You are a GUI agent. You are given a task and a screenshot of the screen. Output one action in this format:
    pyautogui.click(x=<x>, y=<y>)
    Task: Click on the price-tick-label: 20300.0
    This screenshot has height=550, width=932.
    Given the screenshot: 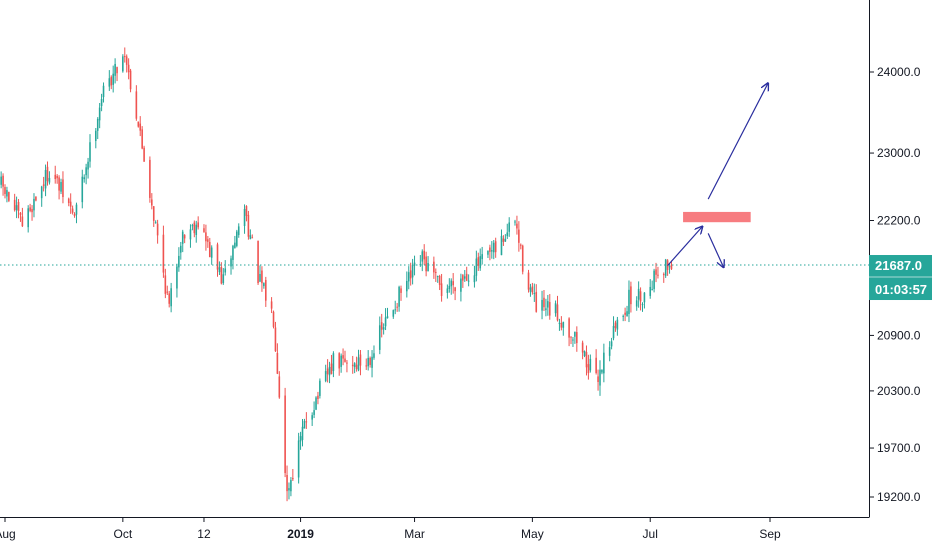 What is the action you would take?
    pyautogui.click(x=899, y=391)
    